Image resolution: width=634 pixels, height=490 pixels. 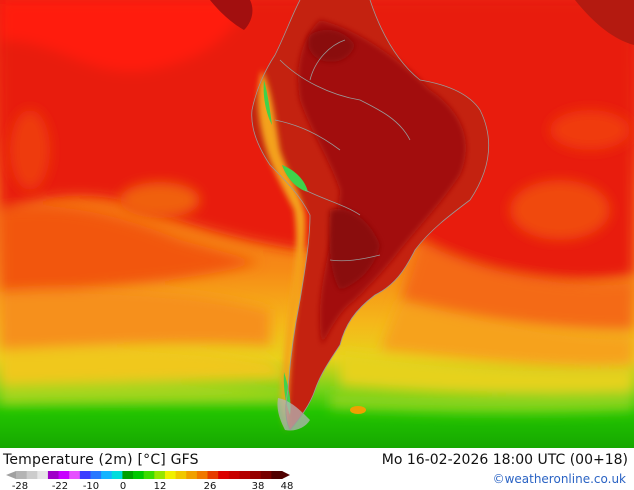 I want to click on colorbar-tick-label: 26, so click(x=210, y=485).